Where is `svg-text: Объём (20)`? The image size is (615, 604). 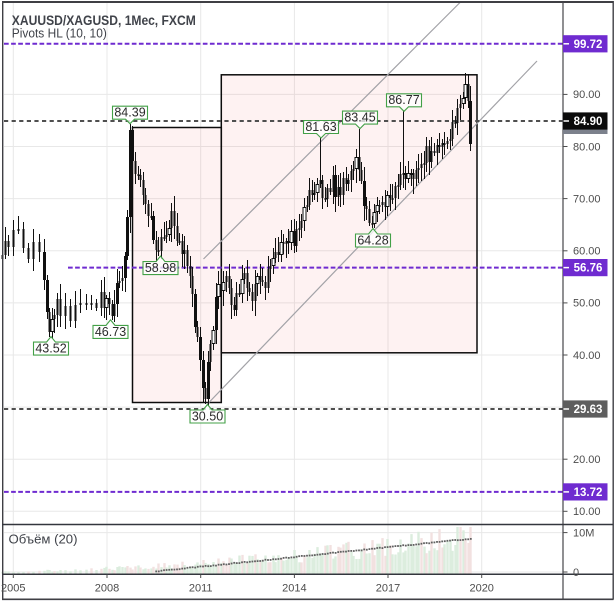 svg-text: Объём (20) is located at coordinates (43, 540).